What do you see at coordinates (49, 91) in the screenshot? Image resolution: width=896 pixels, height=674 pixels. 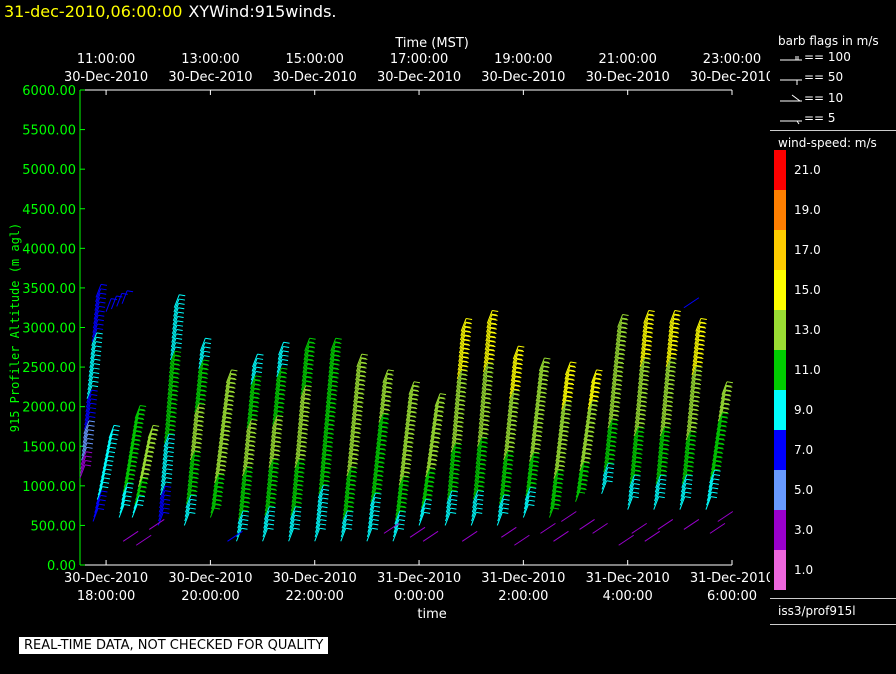 I see `y-tick-label: 6000.00` at bounding box center [49, 91].